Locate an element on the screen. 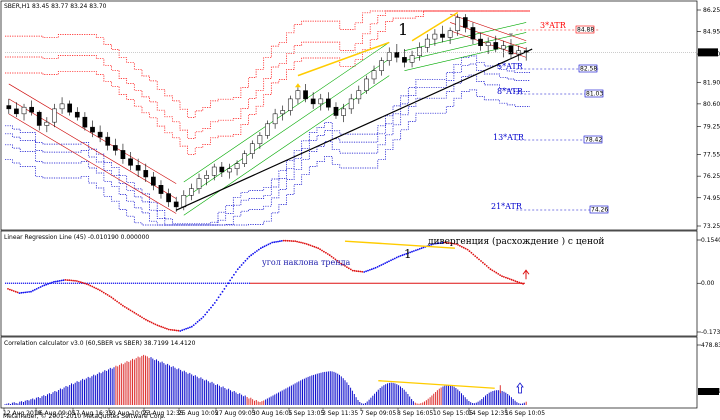  x-tick-label: 12 Aug 2010 is located at coordinates (22, 413).